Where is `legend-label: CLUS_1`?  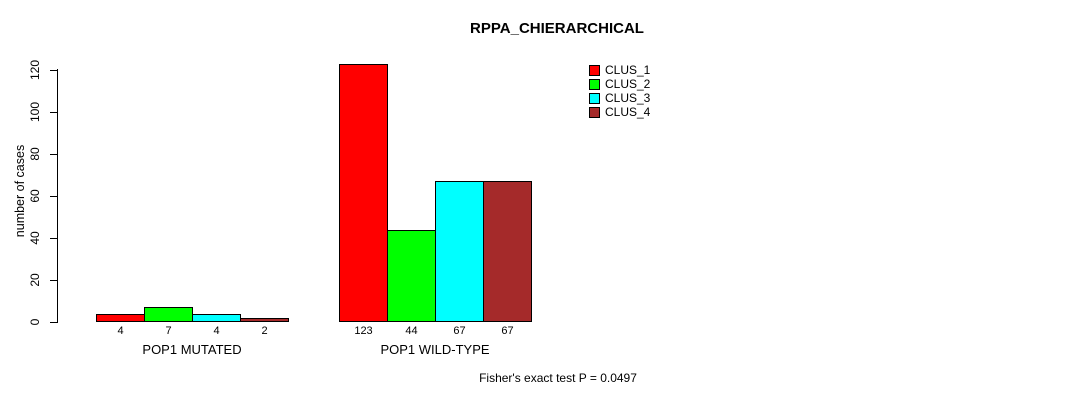
legend-label: CLUS_1 is located at coordinates (628, 70).